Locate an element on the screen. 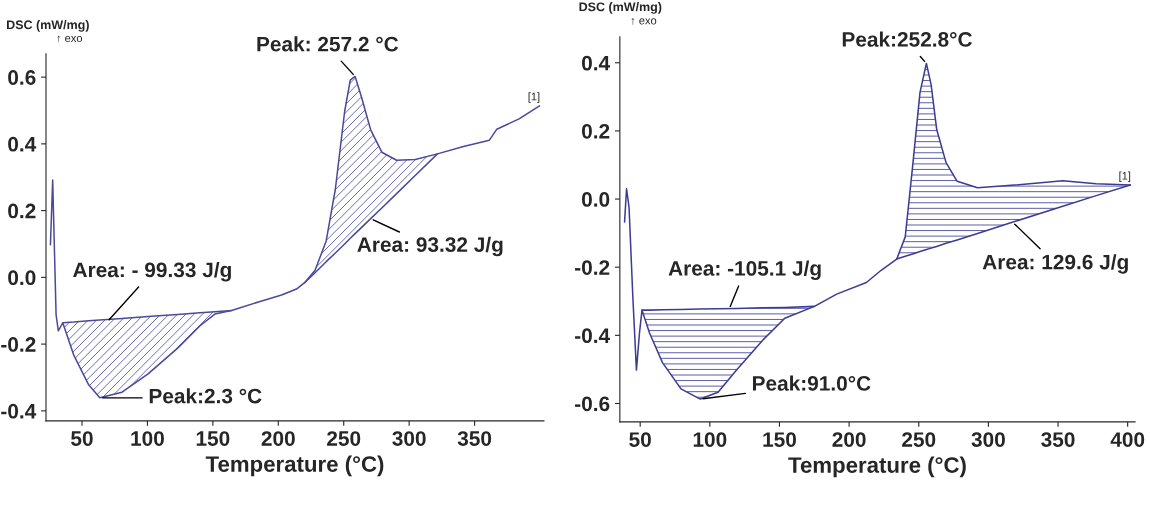 The height and width of the screenshot is (512, 1150). x-tick-label: 400 is located at coordinates (1127, 439).